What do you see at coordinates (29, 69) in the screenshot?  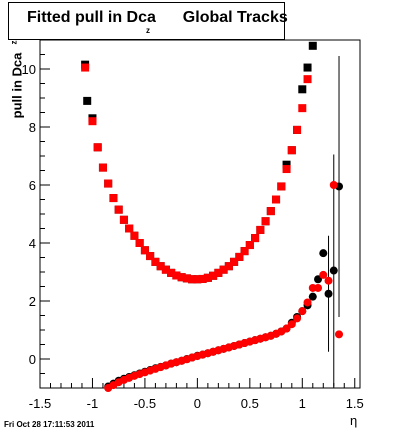 I see `y-tick-label: 10` at bounding box center [29, 69].